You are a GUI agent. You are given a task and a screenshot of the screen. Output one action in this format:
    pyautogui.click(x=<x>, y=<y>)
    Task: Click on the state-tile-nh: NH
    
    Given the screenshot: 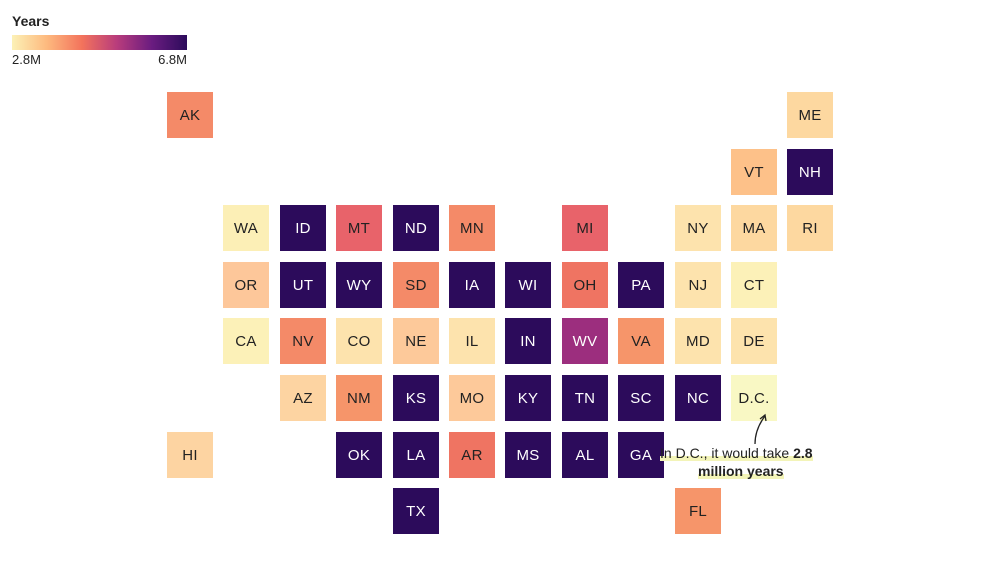 What is the action you would take?
    pyautogui.click(x=810, y=172)
    